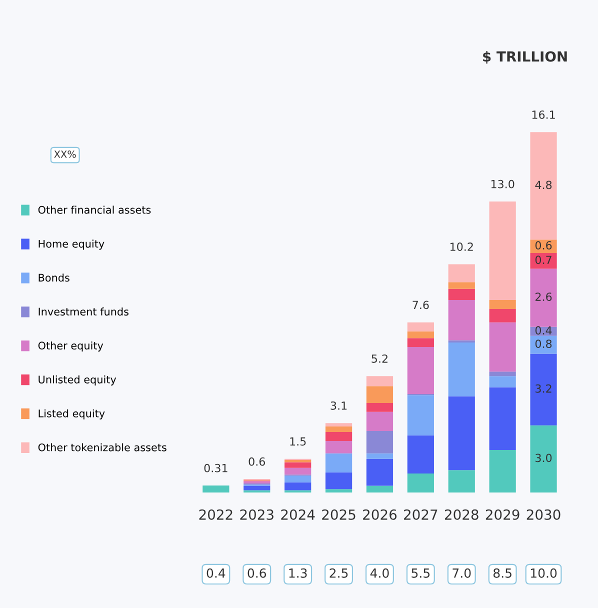  I want to click on x-tick-label: 2025, so click(339, 514).